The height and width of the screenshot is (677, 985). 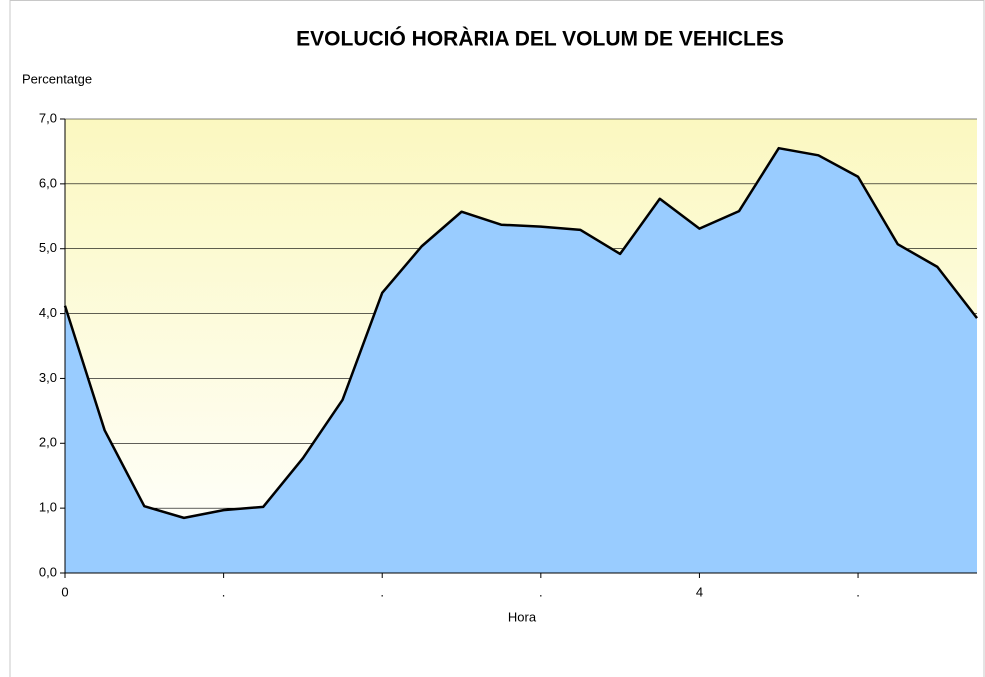 I want to click on y-tick-label: 1,0, so click(x=48, y=507).